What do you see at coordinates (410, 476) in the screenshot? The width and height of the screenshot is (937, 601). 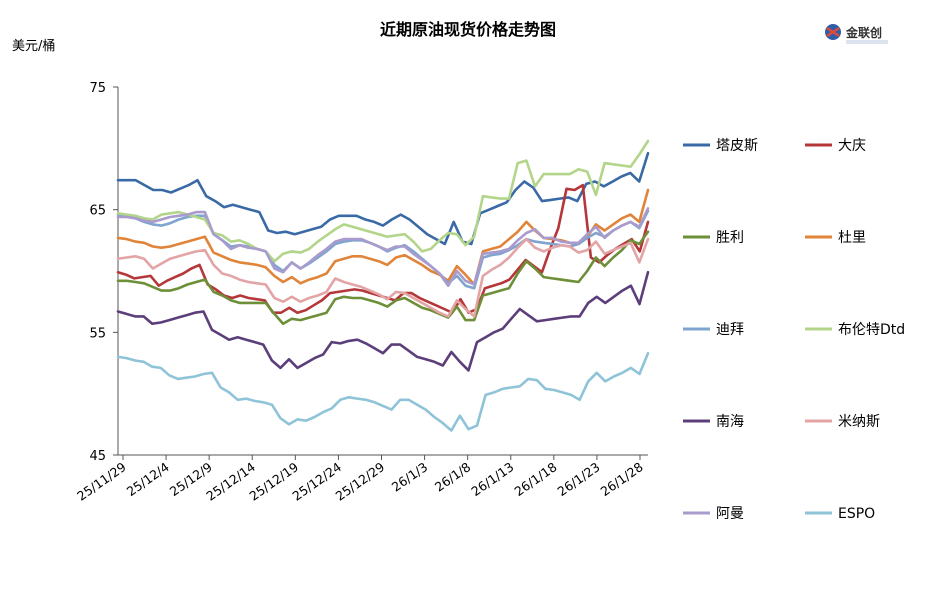 I see `x-tick-label: 26/1/3` at bounding box center [410, 476].